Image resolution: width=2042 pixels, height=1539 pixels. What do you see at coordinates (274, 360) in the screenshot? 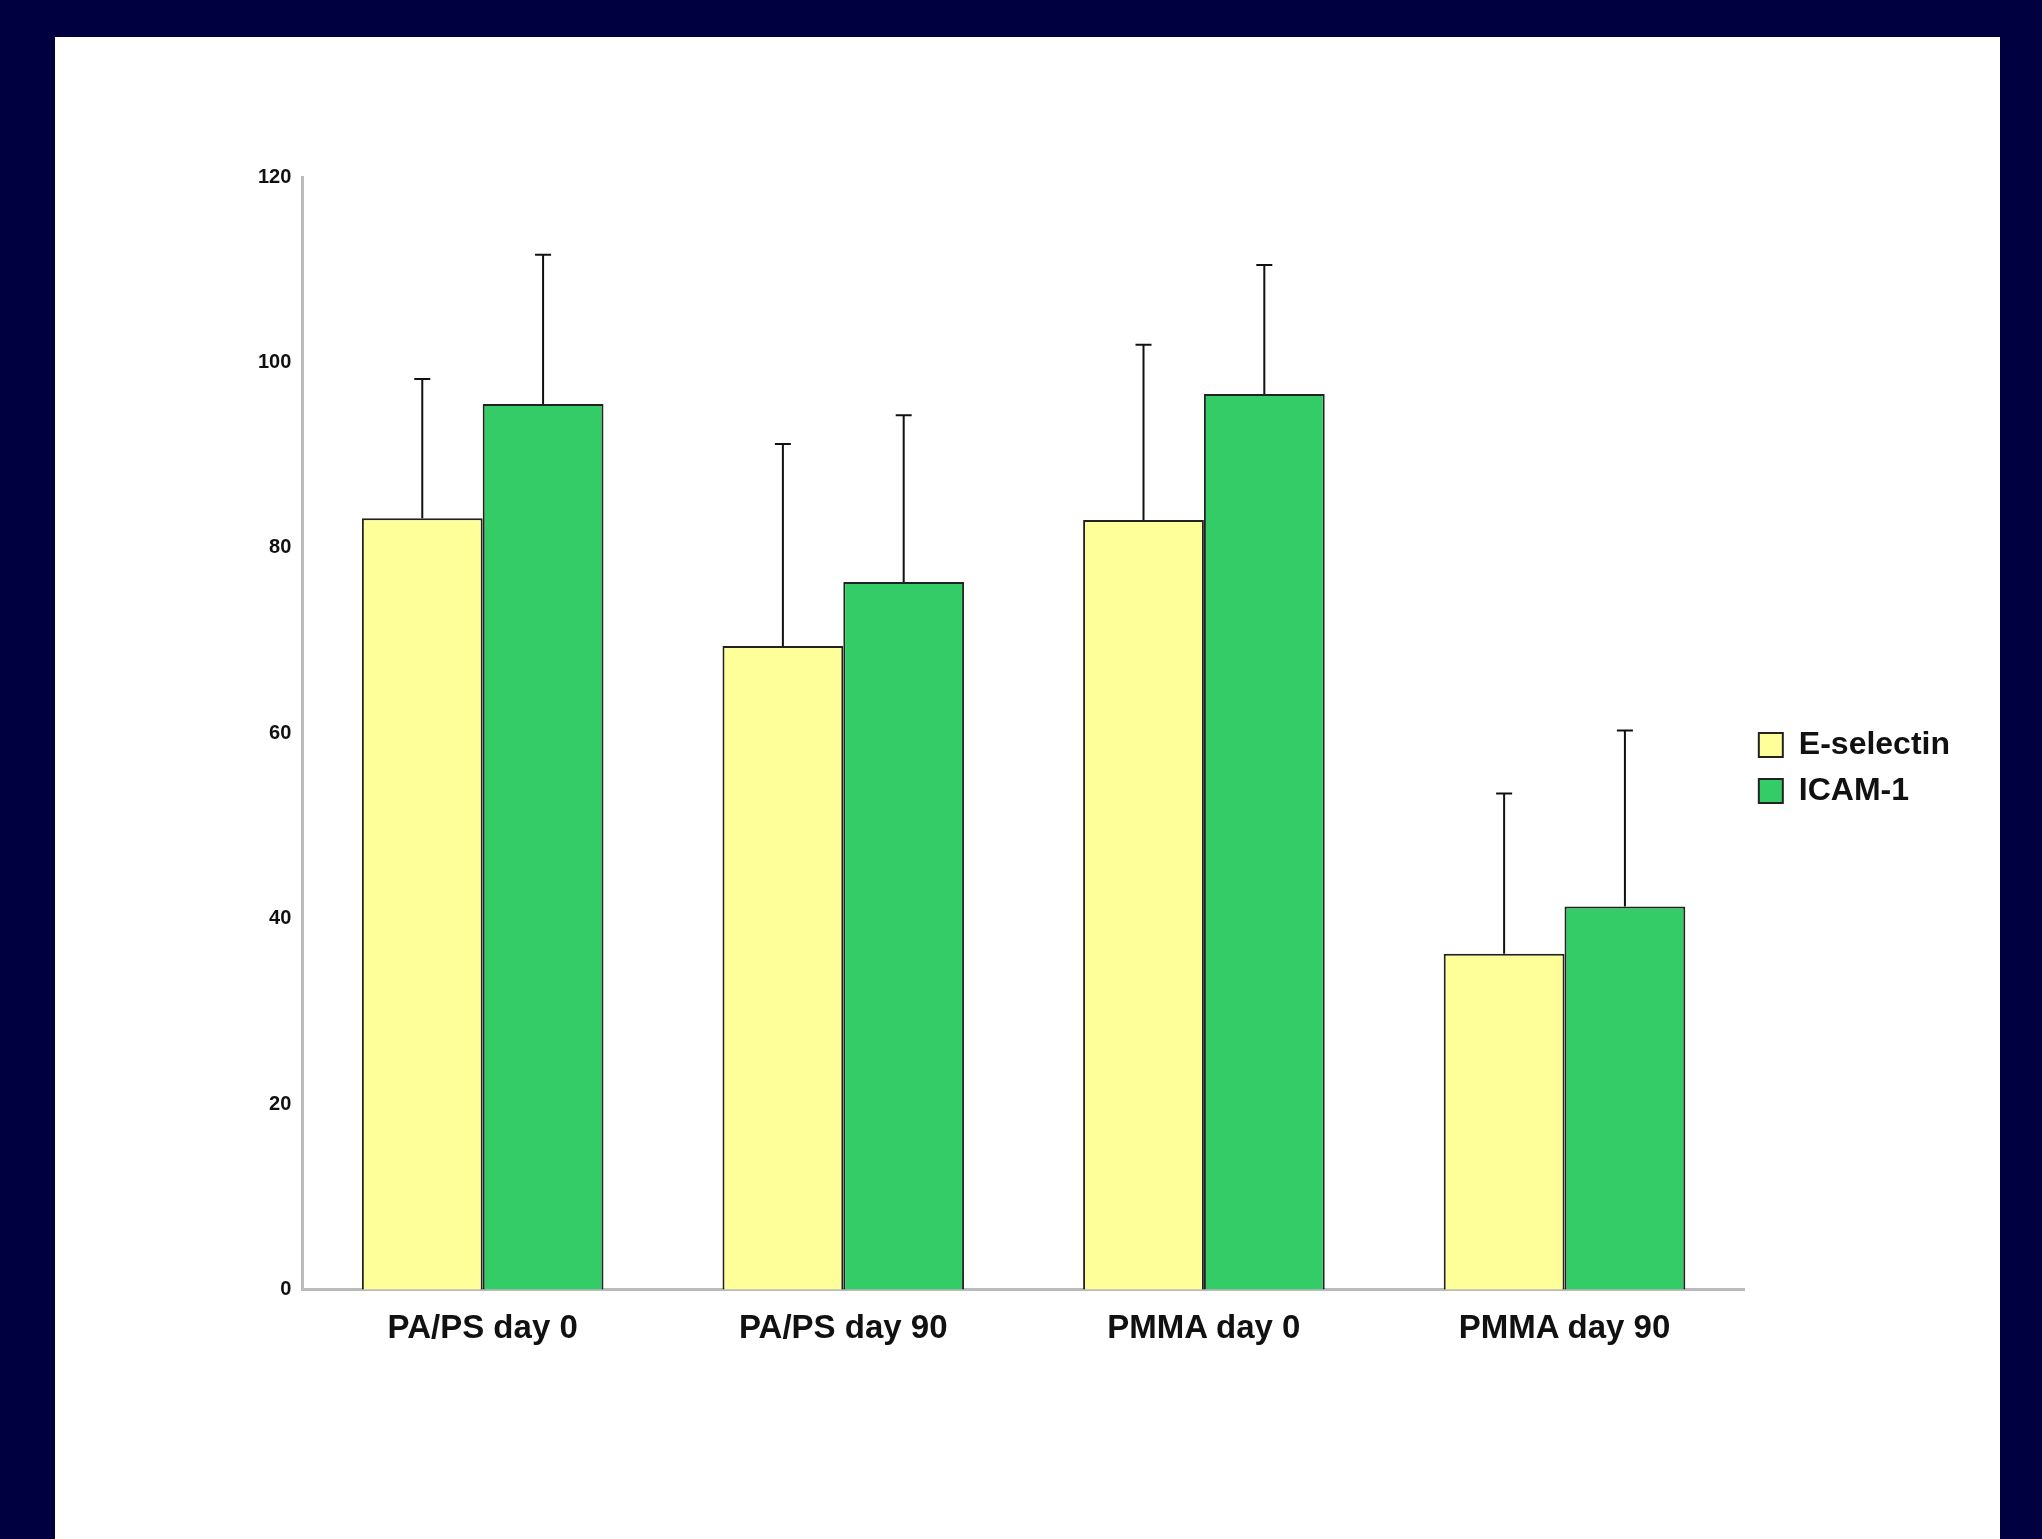
I see `y-tick-label: 100` at bounding box center [274, 360].